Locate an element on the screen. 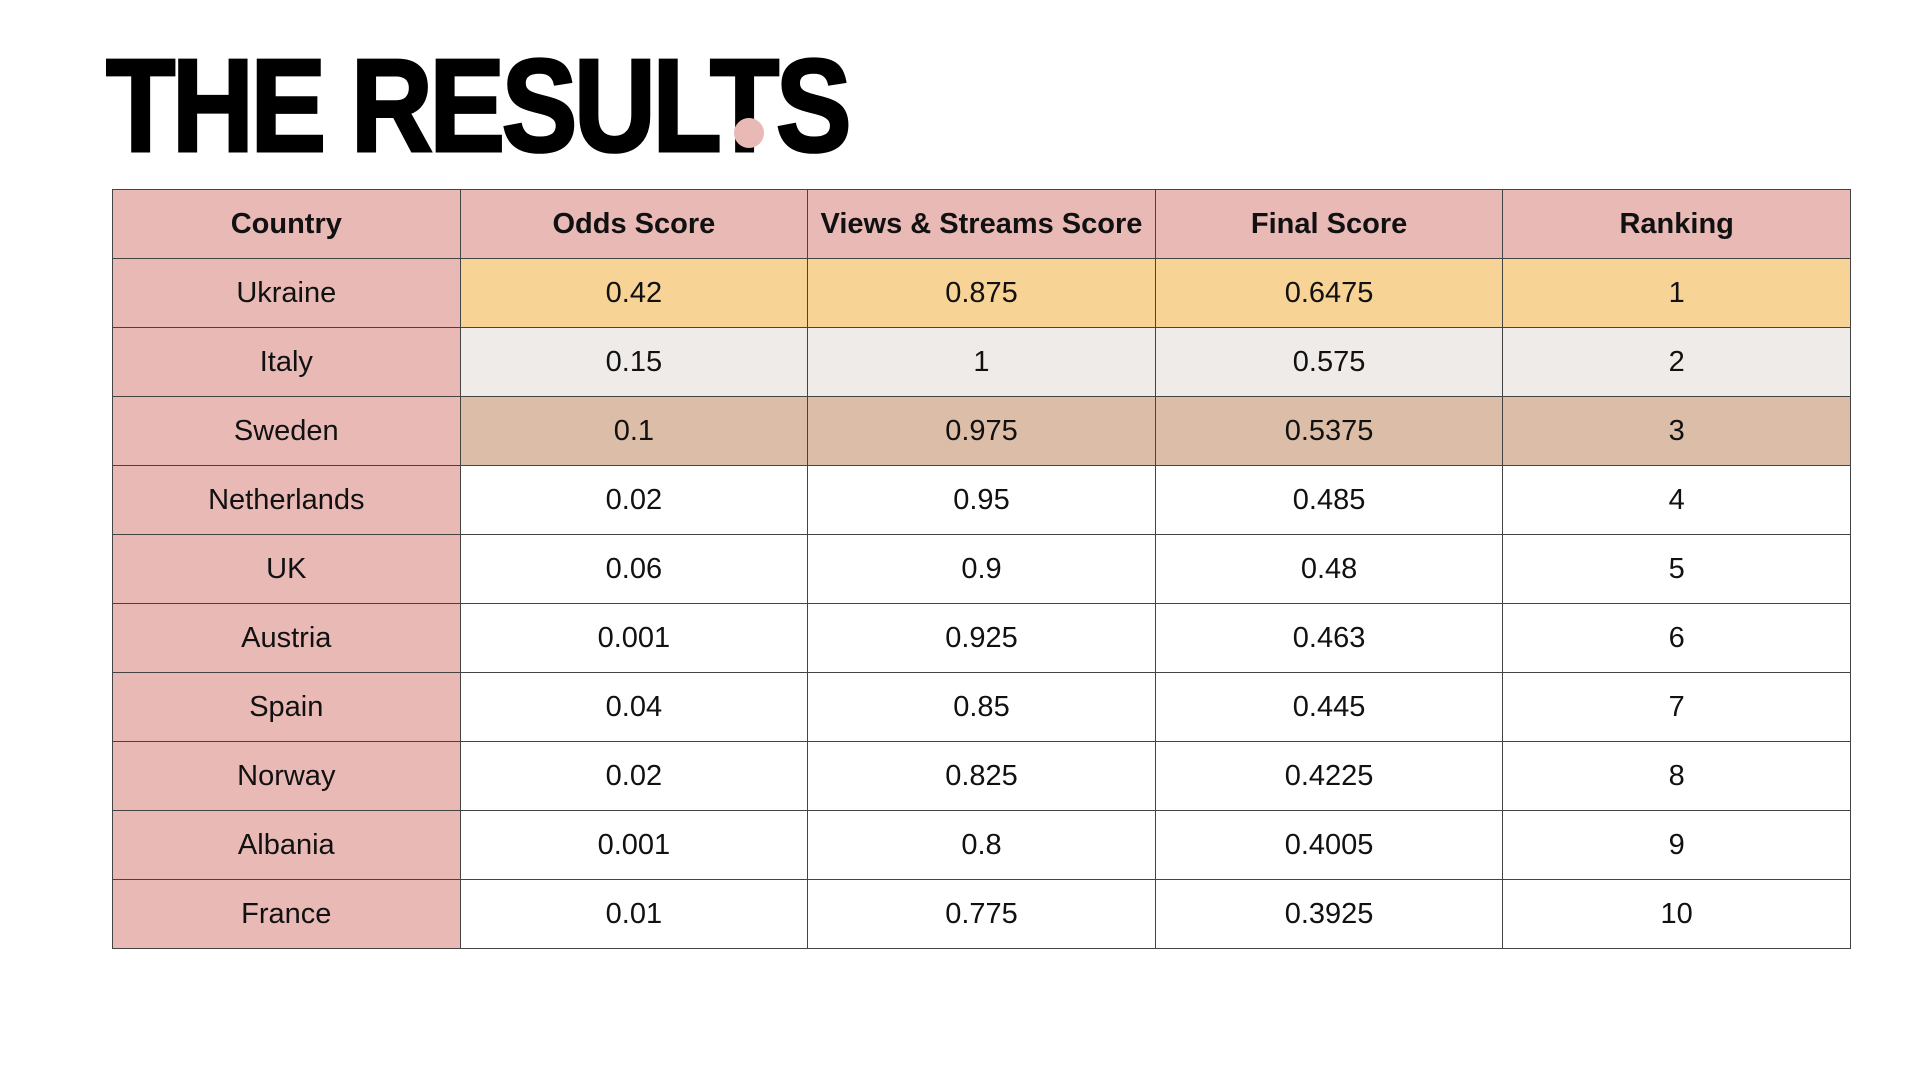 Image resolution: width=1920 pixels, height=1080 pixels. header-views-streams-score: Views & Streams Score is located at coordinates (981, 224).